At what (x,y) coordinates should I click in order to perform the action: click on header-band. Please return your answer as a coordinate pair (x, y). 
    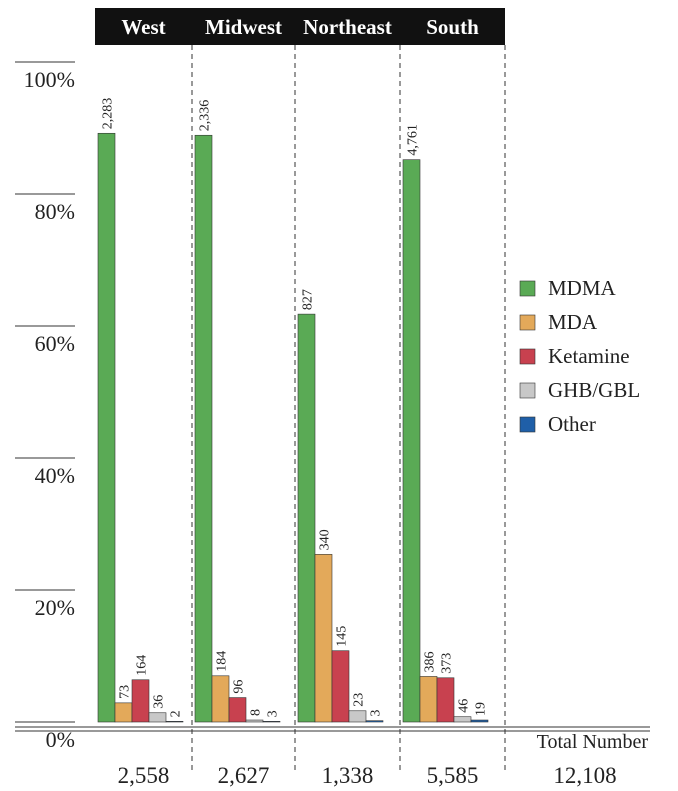
    Looking at the image, I should click on (300, 26).